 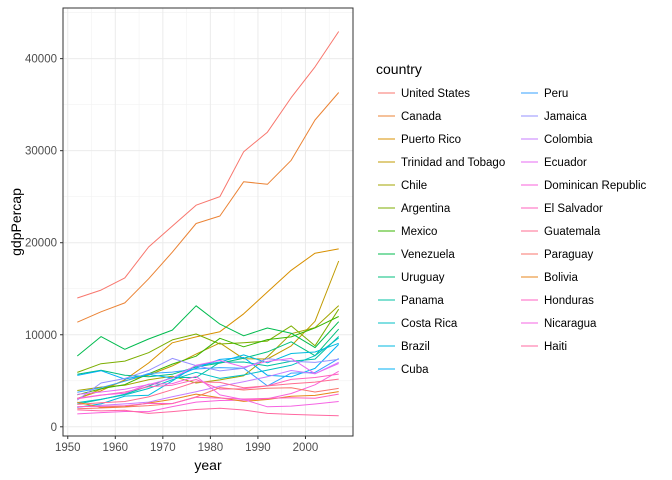 I want to click on legend-item: Dominican Republic, so click(x=584, y=186).